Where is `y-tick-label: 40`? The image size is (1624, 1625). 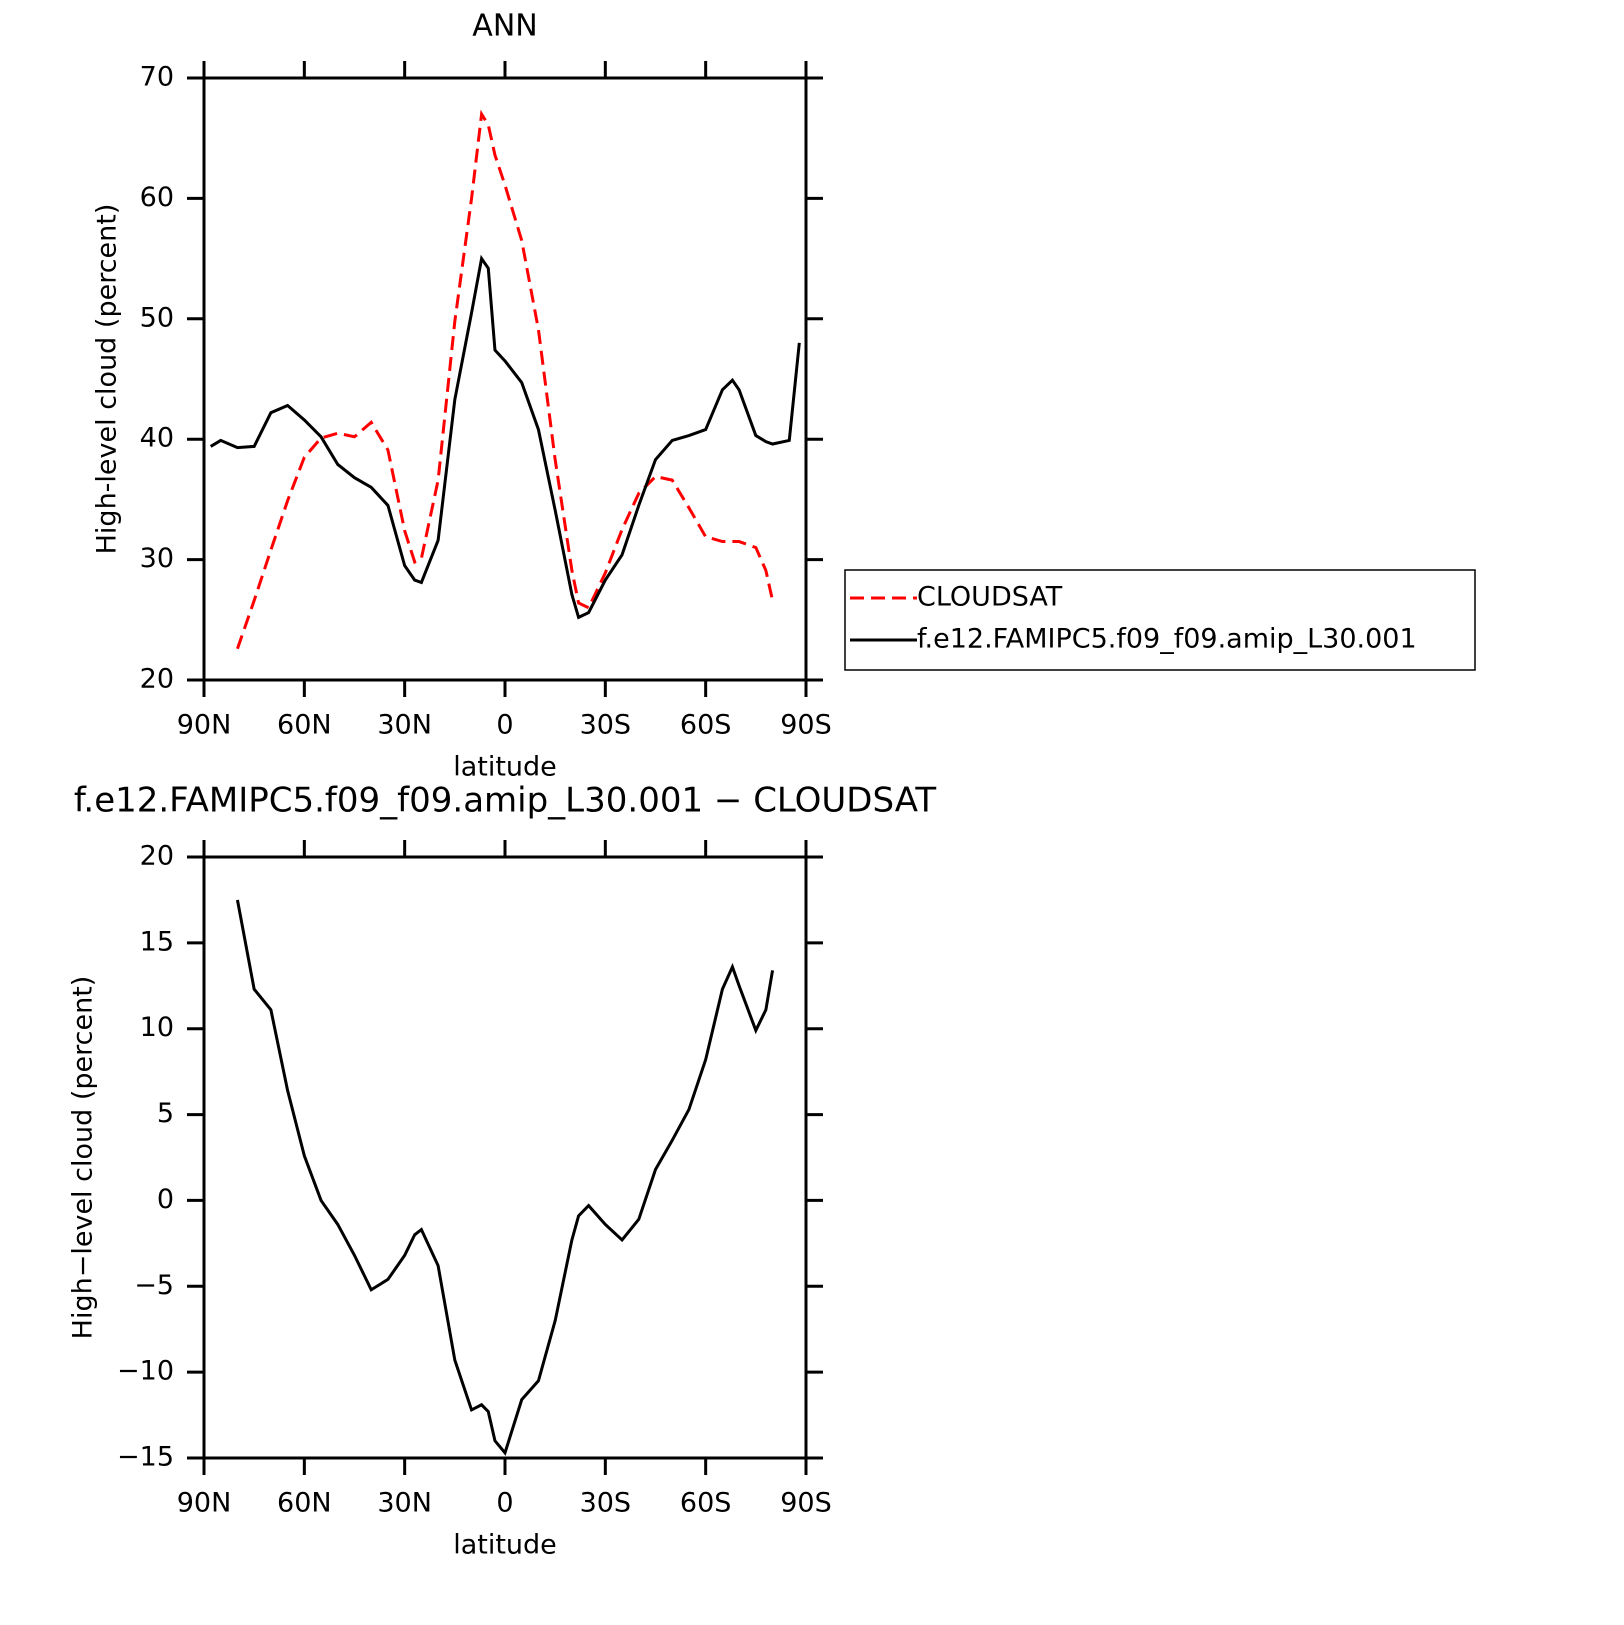 y-tick-label: 40 is located at coordinates (157, 438).